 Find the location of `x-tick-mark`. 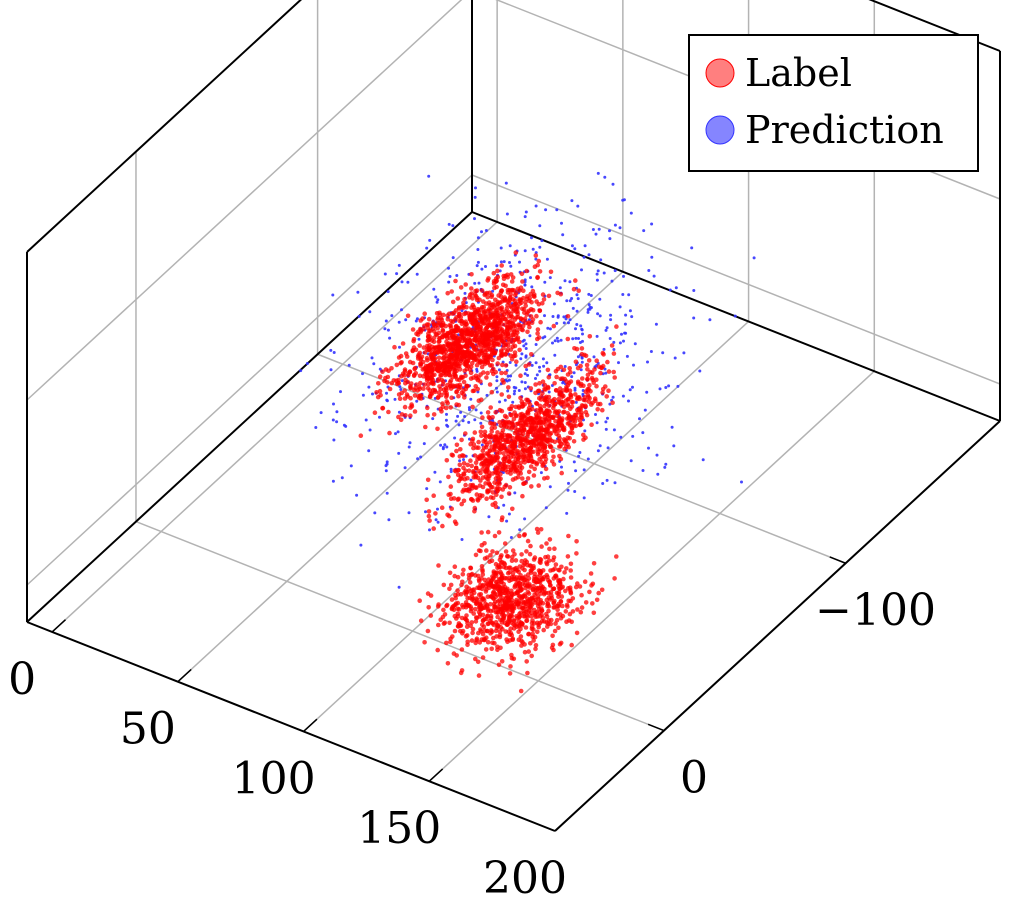

x-tick-mark is located at coordinates (184, 675).